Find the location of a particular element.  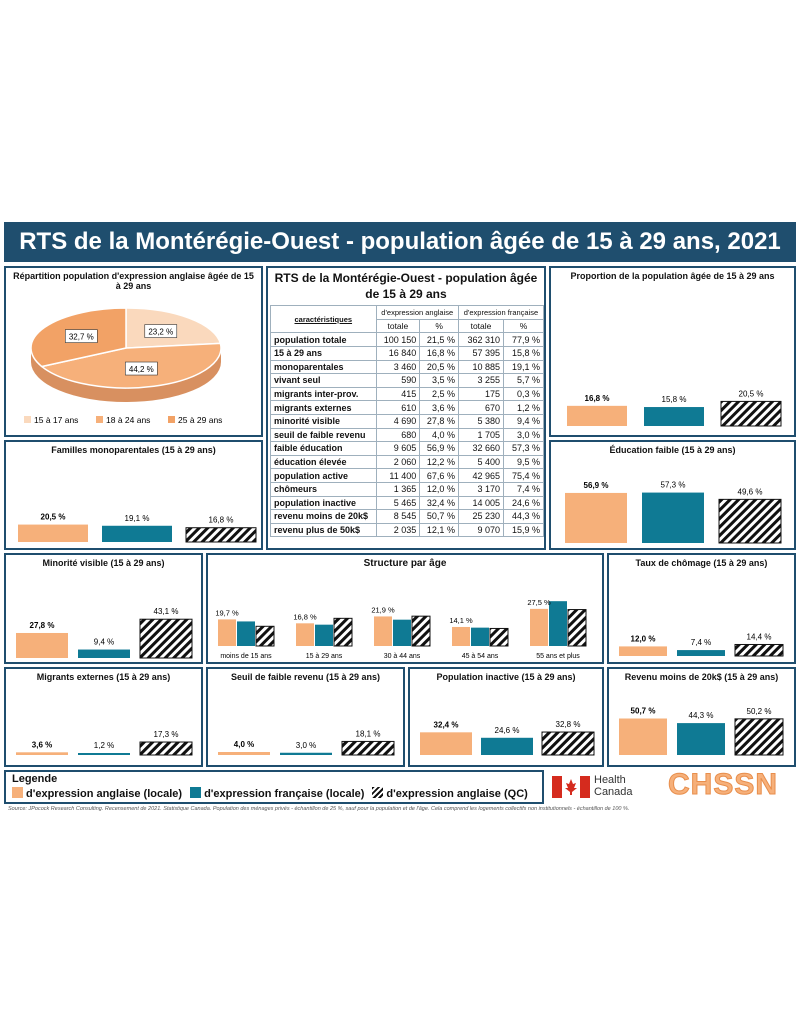

seuil-chart: 4,0 % 3,0 % 18,1 % is located at coordinates (306, 742).